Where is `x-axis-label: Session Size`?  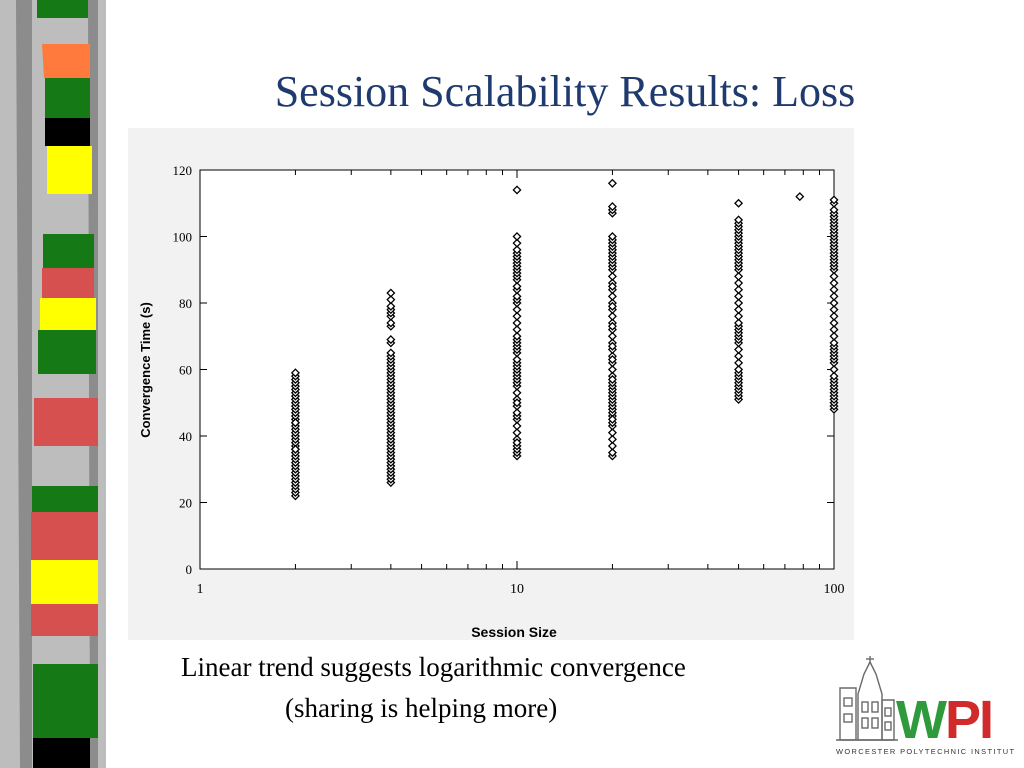 x-axis-label: Session Size is located at coordinates (514, 632).